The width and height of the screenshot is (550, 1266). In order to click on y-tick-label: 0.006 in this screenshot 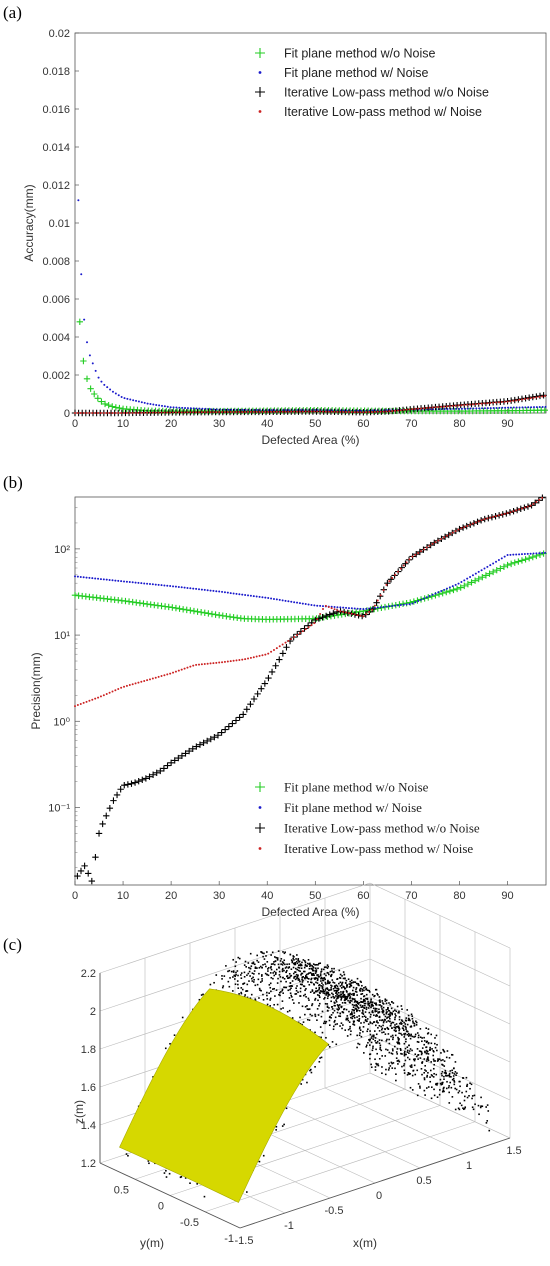, I will do `click(56, 300)`.